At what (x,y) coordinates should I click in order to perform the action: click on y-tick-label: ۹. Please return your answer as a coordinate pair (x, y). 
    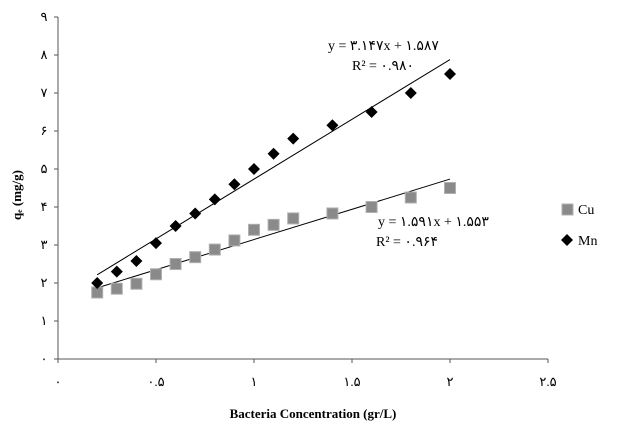
    Looking at the image, I should click on (44, 16).